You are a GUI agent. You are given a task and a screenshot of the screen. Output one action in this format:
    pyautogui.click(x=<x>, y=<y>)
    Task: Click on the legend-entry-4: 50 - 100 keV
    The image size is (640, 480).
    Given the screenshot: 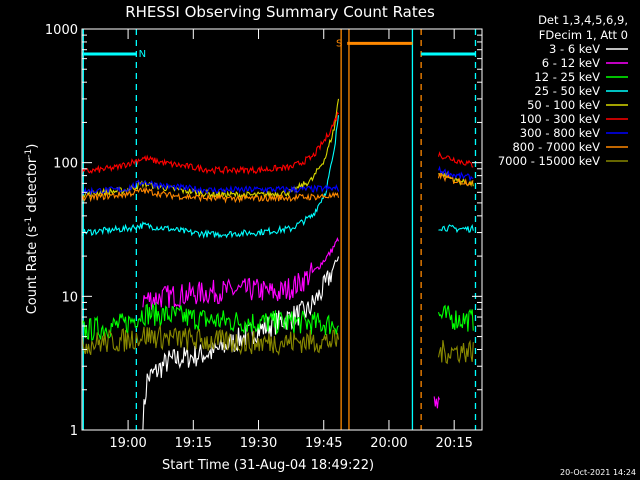 What is the action you would take?
    pyautogui.click(x=563, y=105)
    